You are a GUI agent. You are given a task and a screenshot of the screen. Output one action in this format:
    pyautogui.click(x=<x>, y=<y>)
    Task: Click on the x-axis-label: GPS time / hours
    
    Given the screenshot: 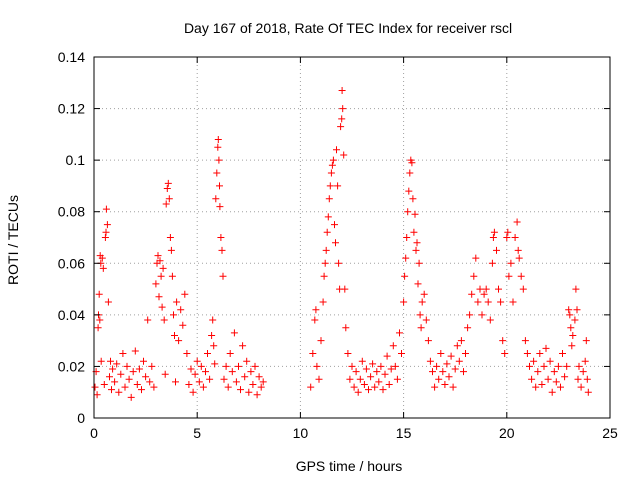 What is the action you would take?
    pyautogui.click(x=349, y=466)
    